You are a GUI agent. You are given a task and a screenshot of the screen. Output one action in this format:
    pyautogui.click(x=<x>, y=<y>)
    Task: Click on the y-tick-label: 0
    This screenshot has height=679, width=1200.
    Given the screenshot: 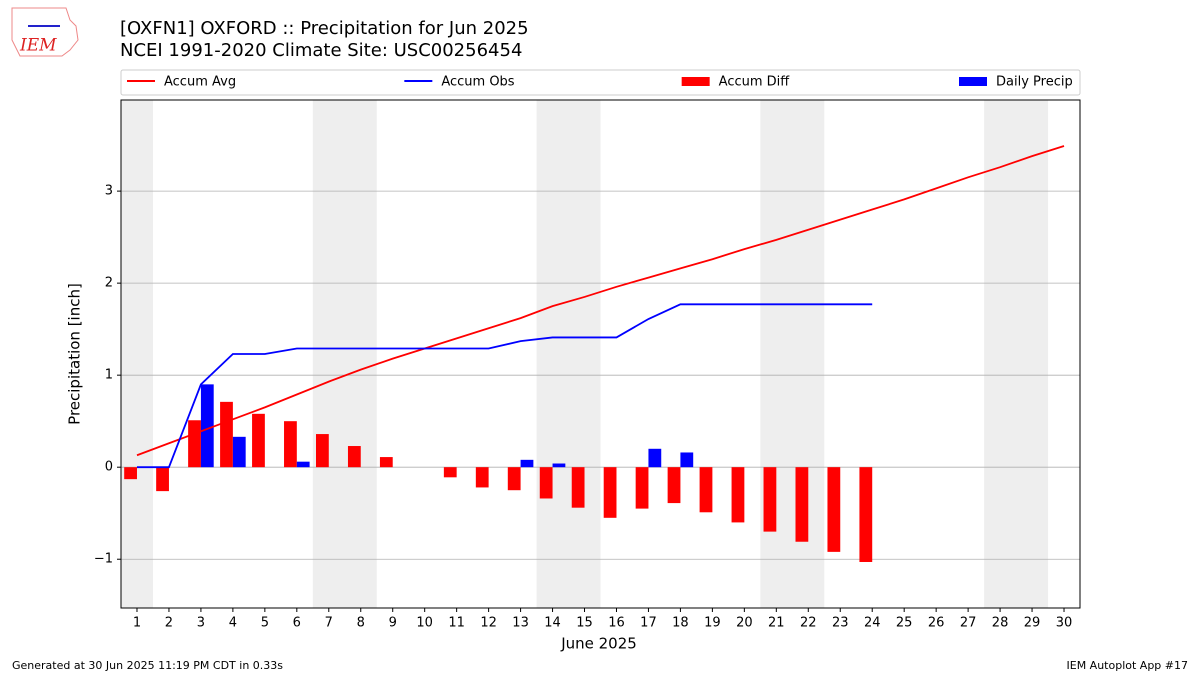 What is the action you would take?
    pyautogui.click(x=109, y=467)
    